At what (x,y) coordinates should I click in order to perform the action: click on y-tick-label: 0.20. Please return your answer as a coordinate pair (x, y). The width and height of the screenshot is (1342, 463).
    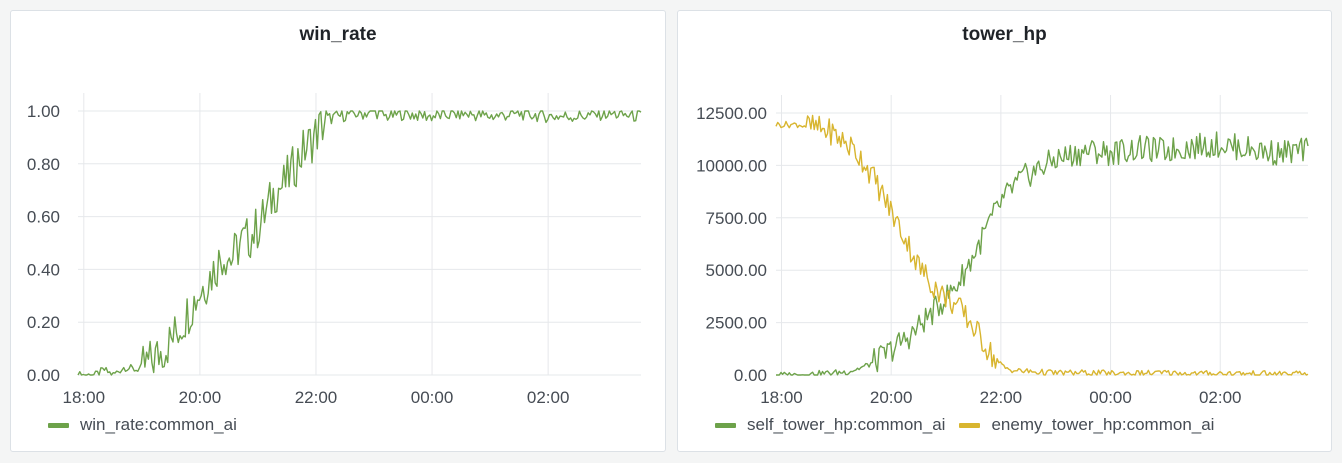
    Looking at the image, I should click on (43, 322).